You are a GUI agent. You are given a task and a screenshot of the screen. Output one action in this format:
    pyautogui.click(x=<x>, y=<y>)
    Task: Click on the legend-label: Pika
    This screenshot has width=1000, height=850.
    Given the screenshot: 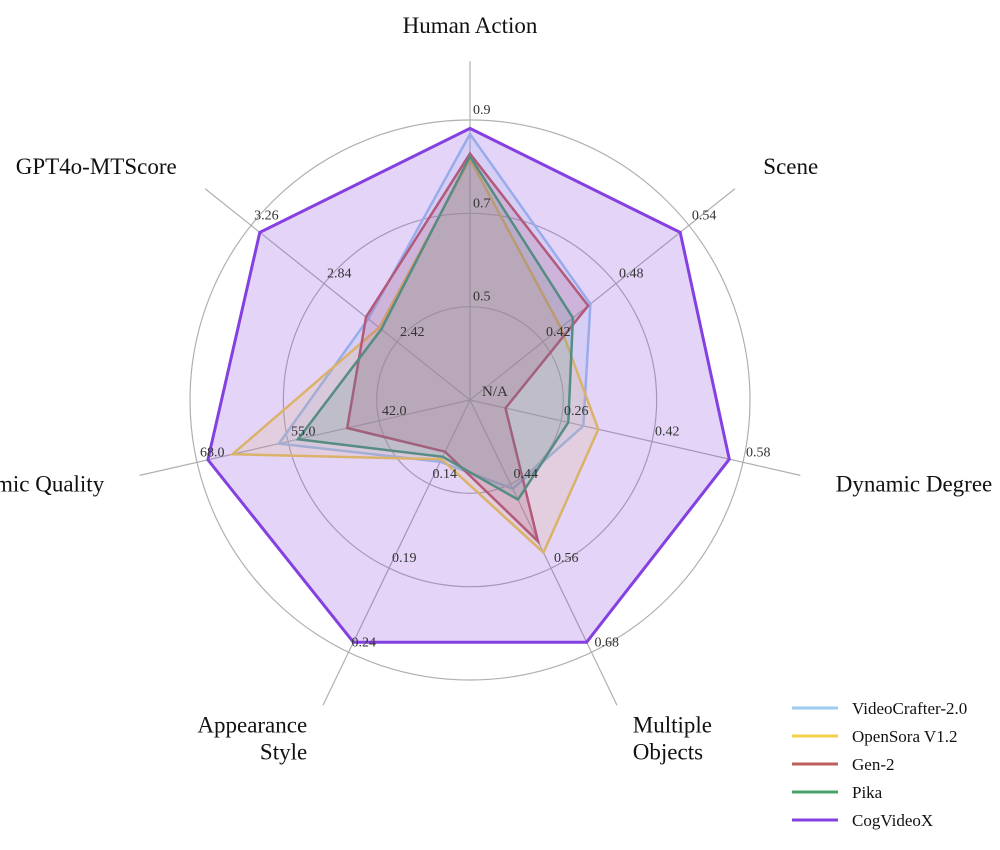 What is the action you would take?
    pyautogui.click(x=867, y=792)
    